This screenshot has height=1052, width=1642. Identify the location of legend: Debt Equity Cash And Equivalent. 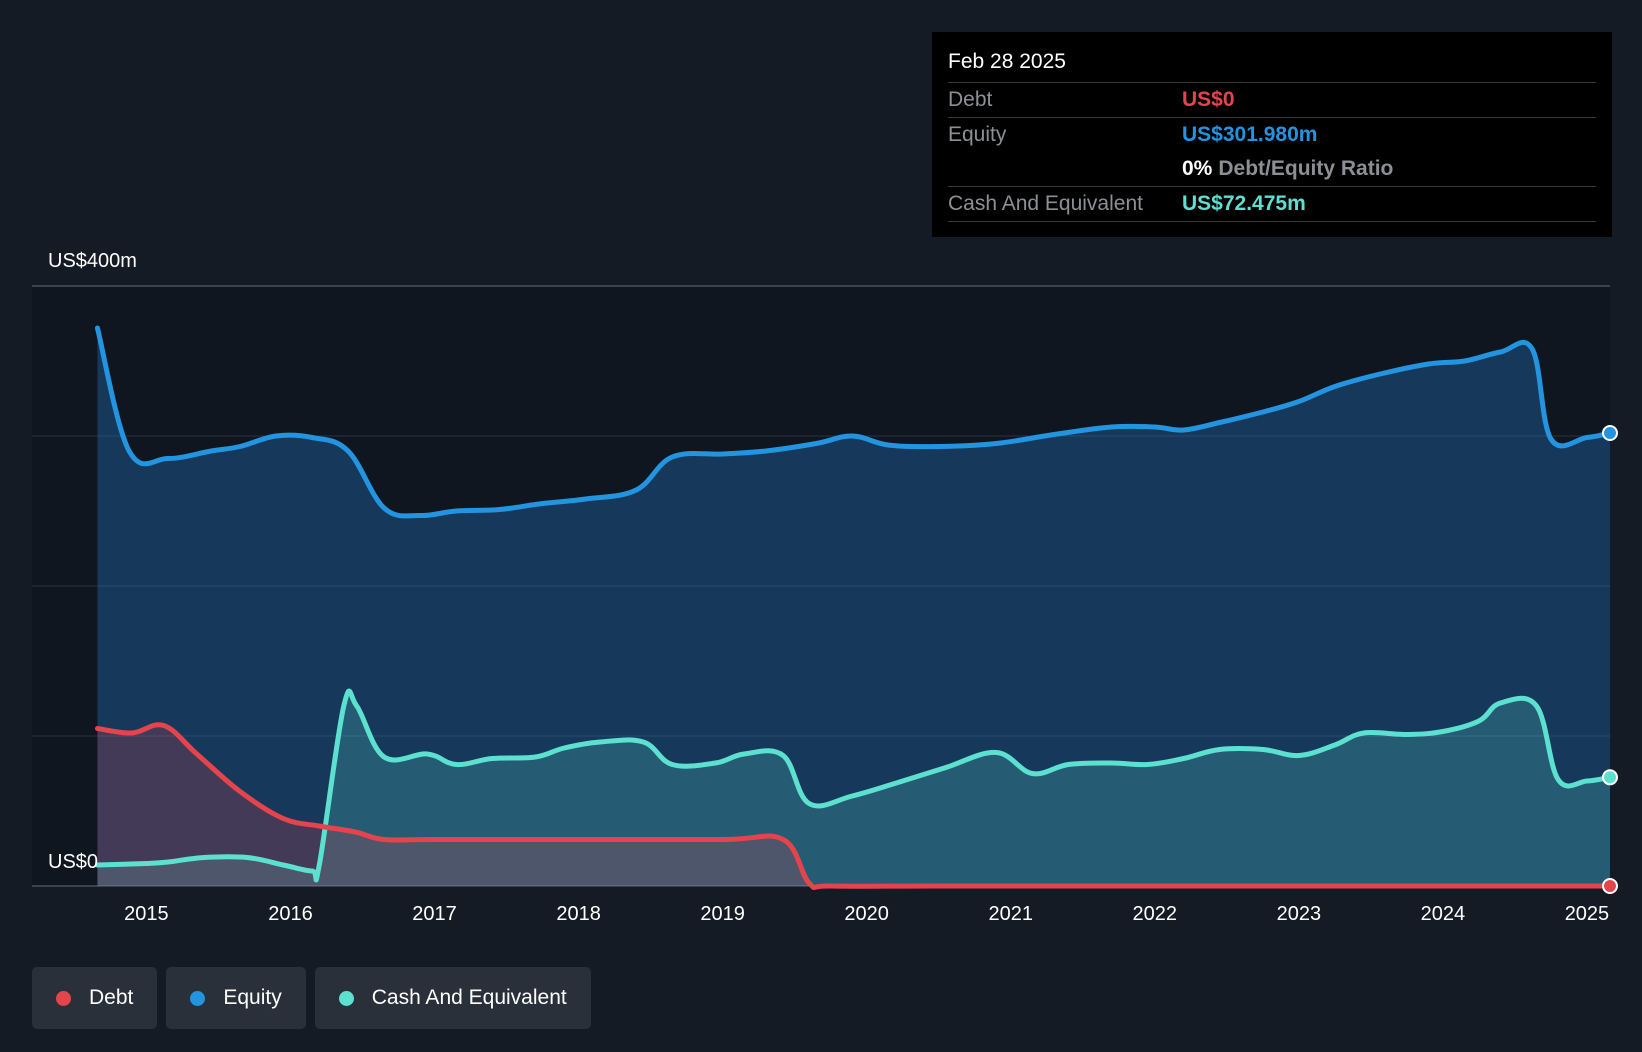
(311, 998).